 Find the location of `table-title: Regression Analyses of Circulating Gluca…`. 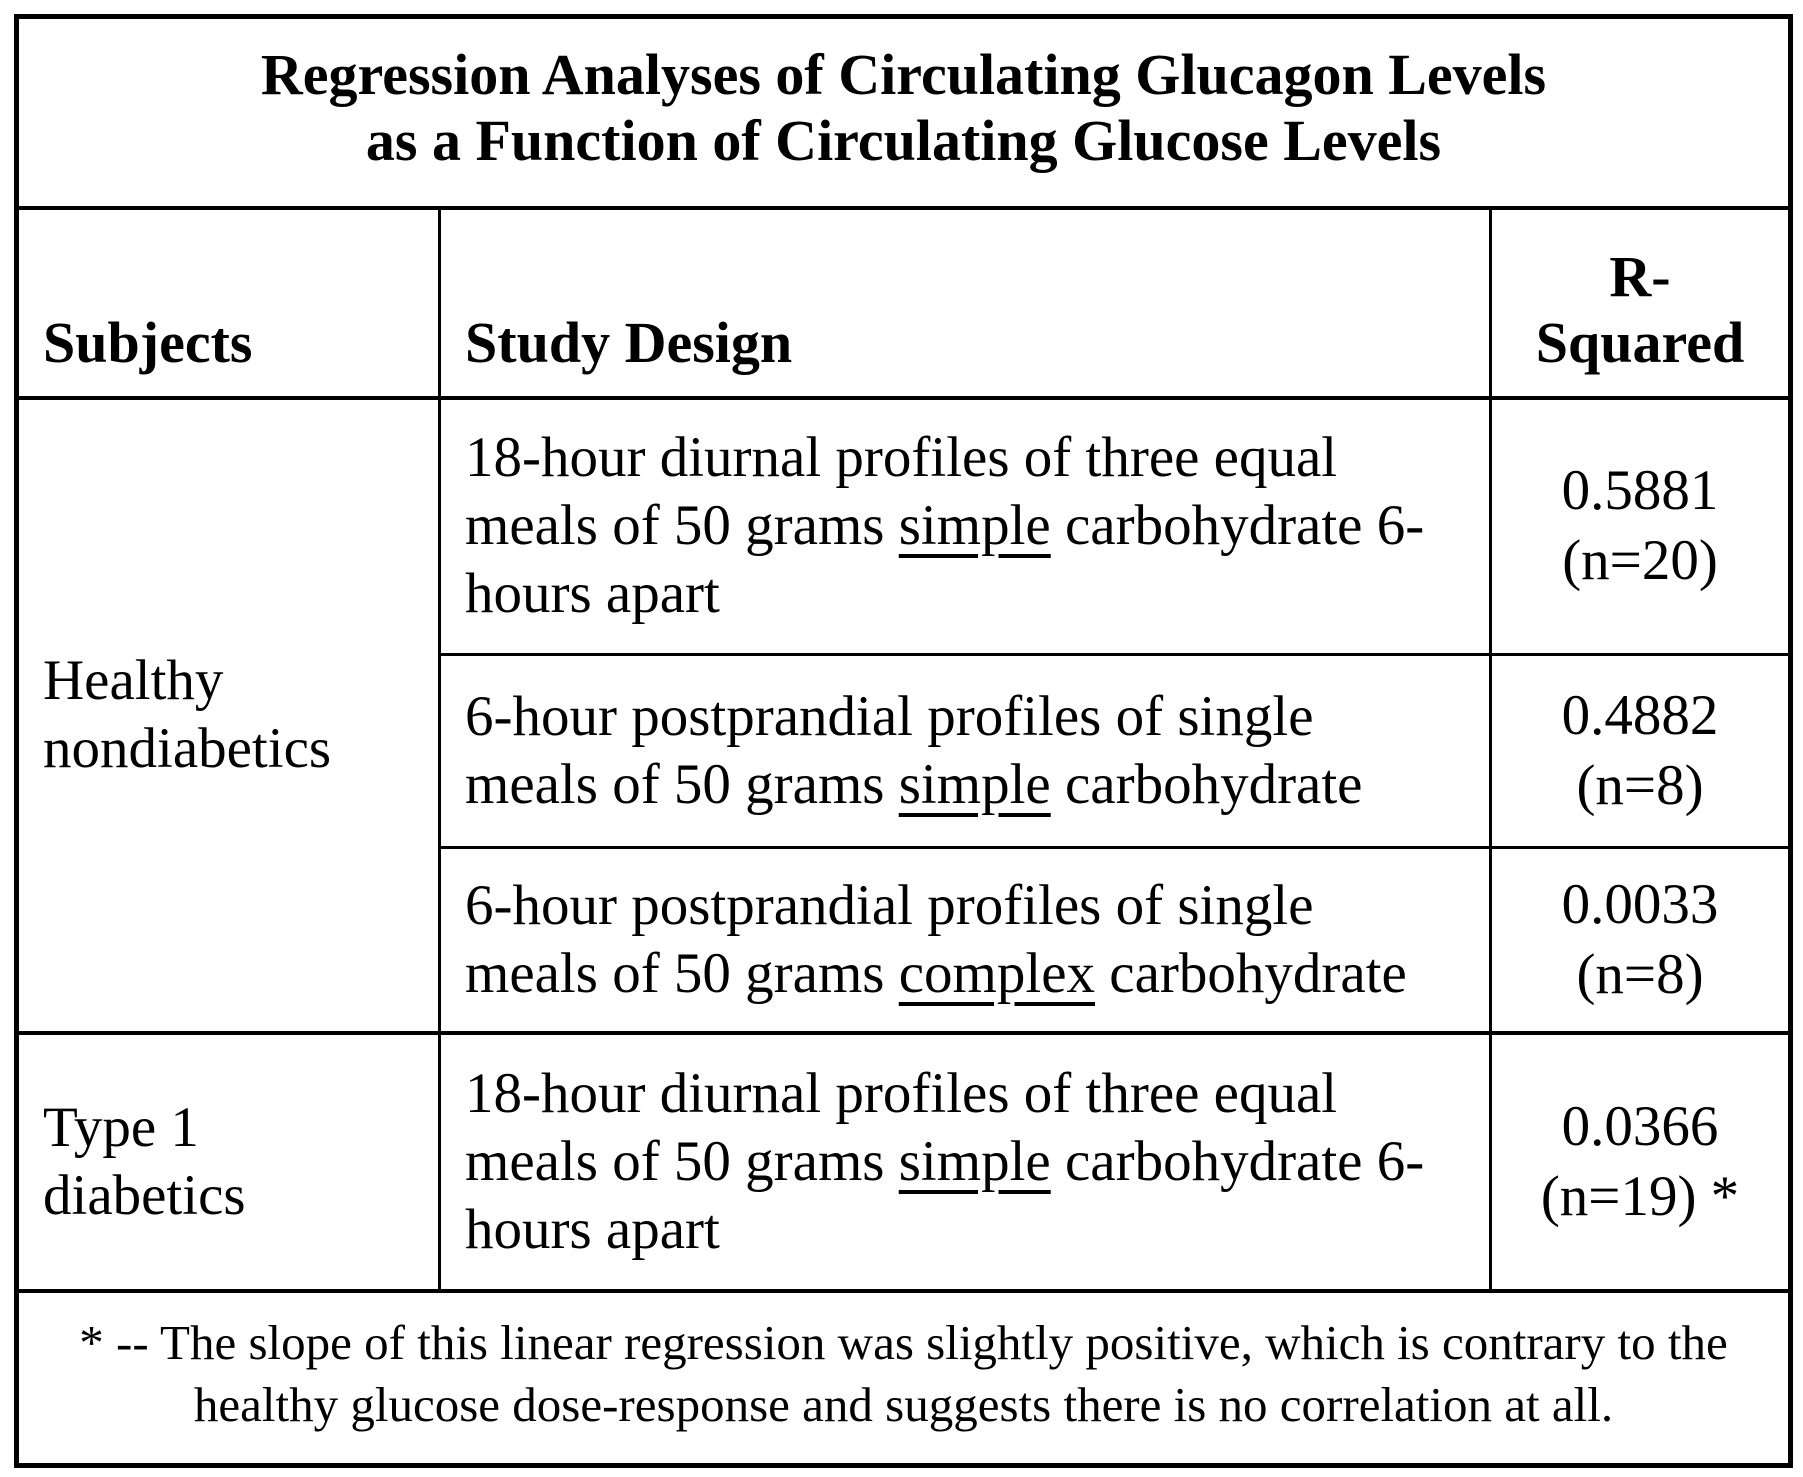

table-title: Regression Analyses of Circulating Gluca… is located at coordinates (903, 112).